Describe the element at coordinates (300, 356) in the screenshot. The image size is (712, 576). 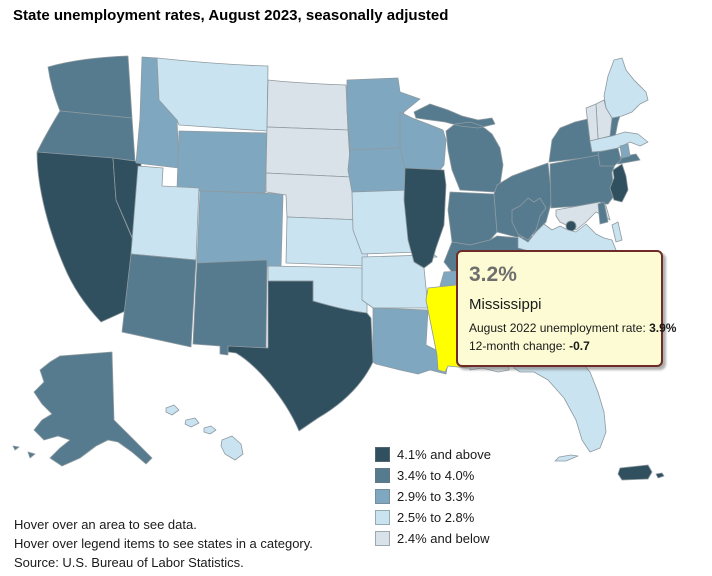
I see `state-tx` at that location.